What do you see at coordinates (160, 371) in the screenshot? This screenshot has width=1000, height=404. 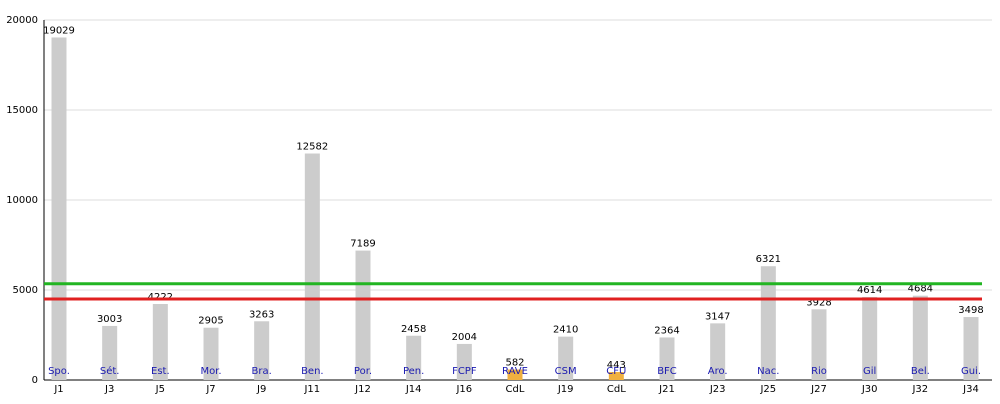 I see `opponent-label: Est.` at bounding box center [160, 371].